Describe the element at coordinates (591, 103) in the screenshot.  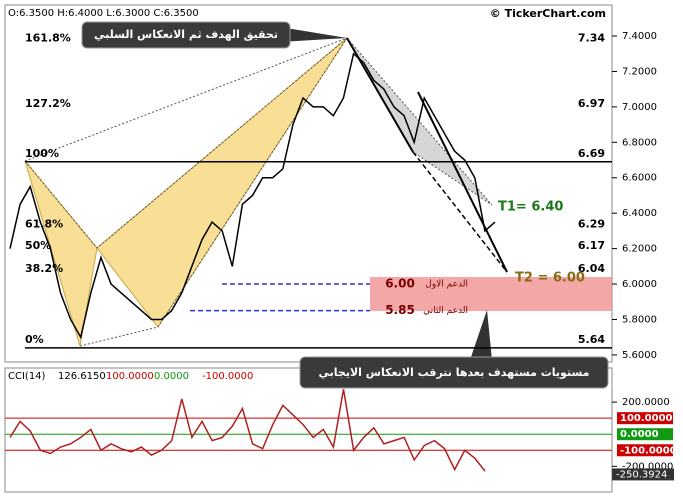
I see `fib-price: 6.97` at that location.